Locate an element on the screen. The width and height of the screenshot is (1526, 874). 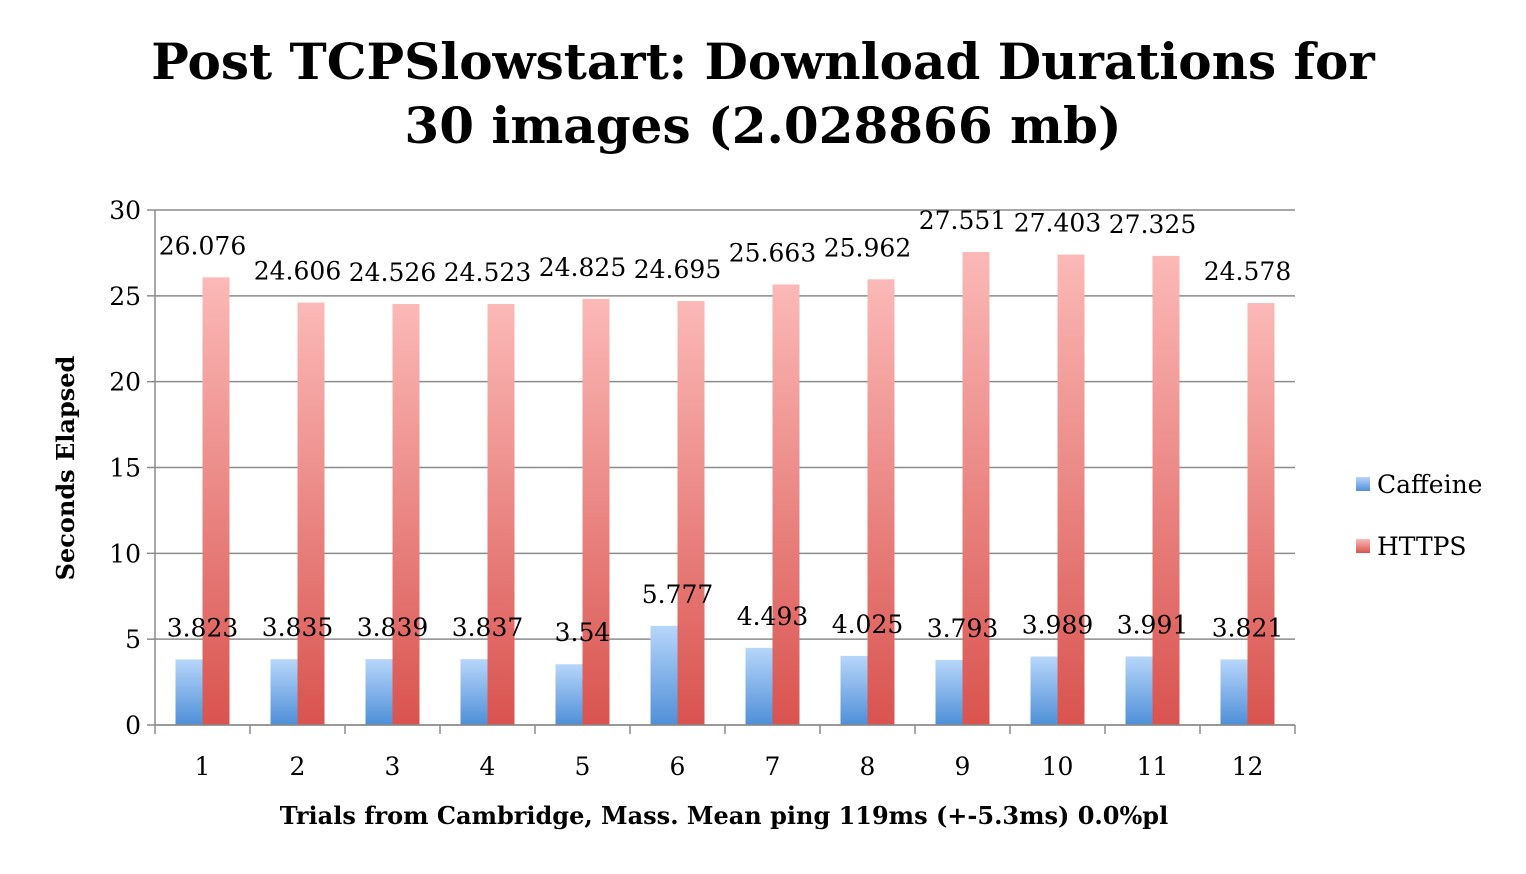
data-label-caffeine: 3.821 is located at coordinates (1248, 627).